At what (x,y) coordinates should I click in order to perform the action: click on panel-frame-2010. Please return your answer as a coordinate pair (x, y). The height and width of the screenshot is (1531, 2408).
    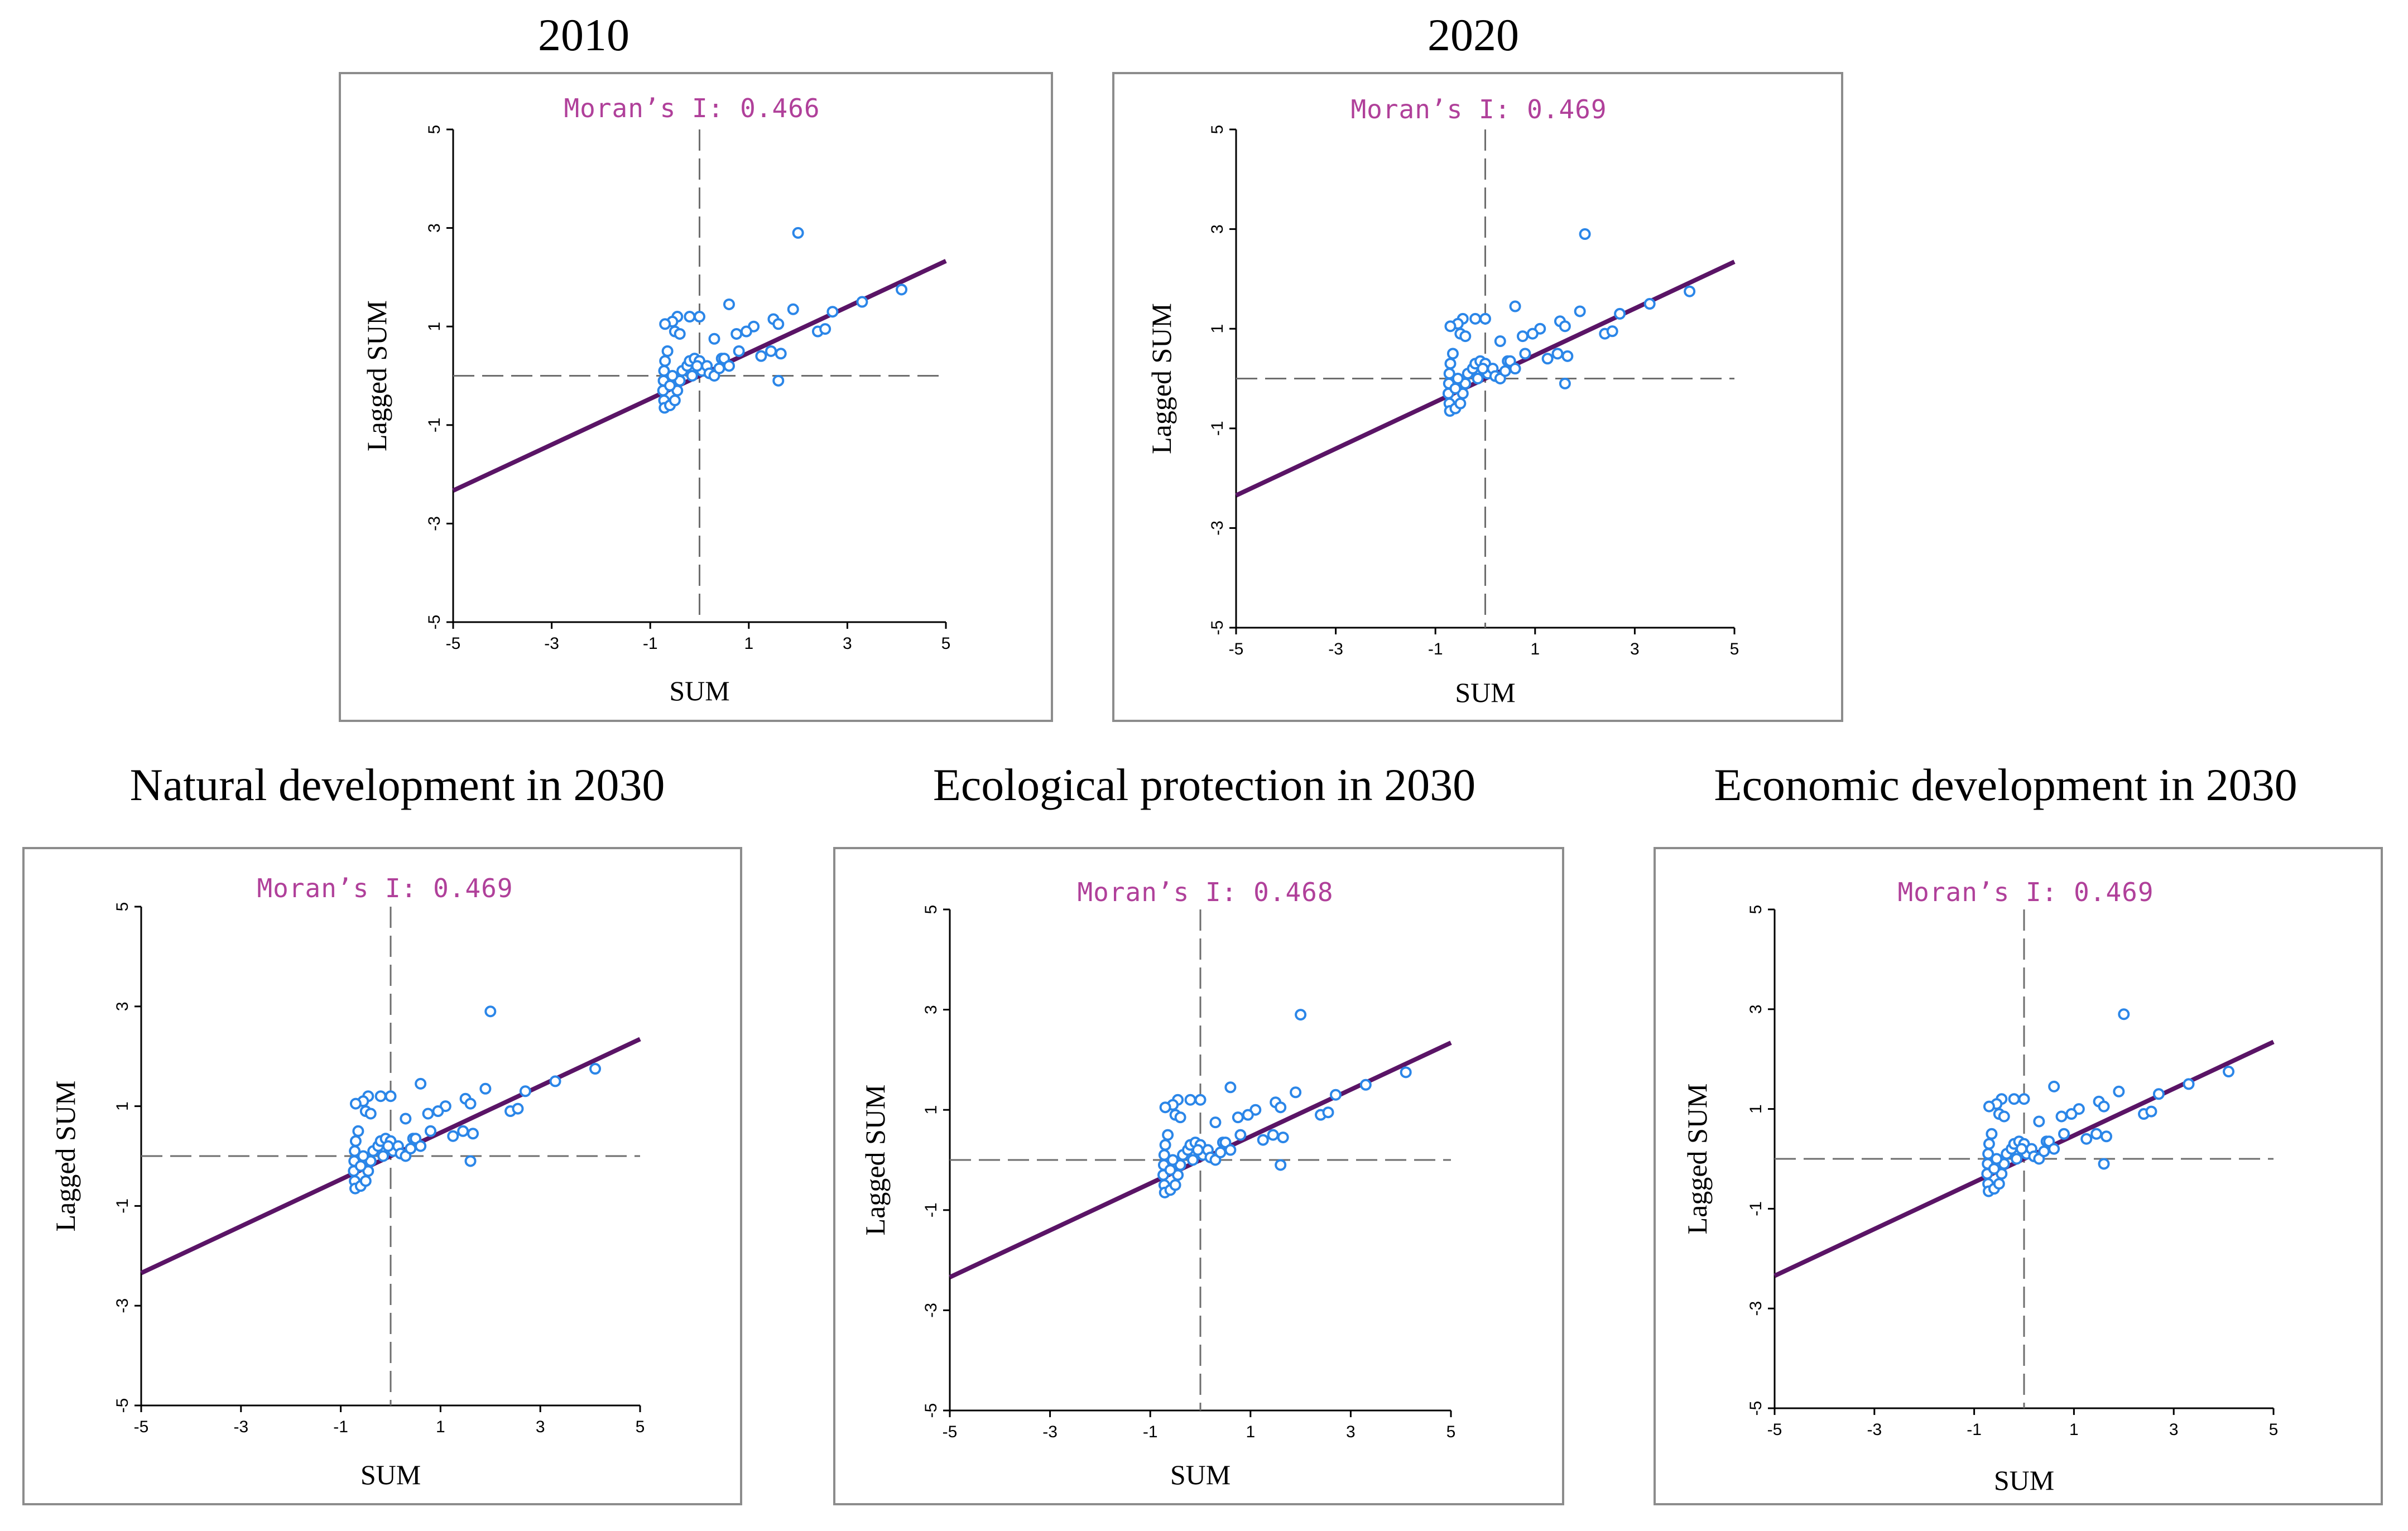
    Looking at the image, I should click on (696, 397).